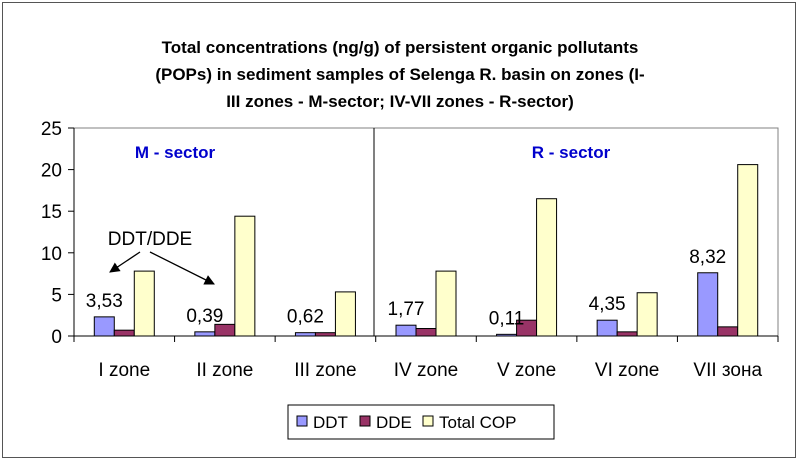 This screenshot has width=800, height=462. Describe the element at coordinates (104, 301) in the screenshot. I see `bar-data-label: 3,53` at that location.